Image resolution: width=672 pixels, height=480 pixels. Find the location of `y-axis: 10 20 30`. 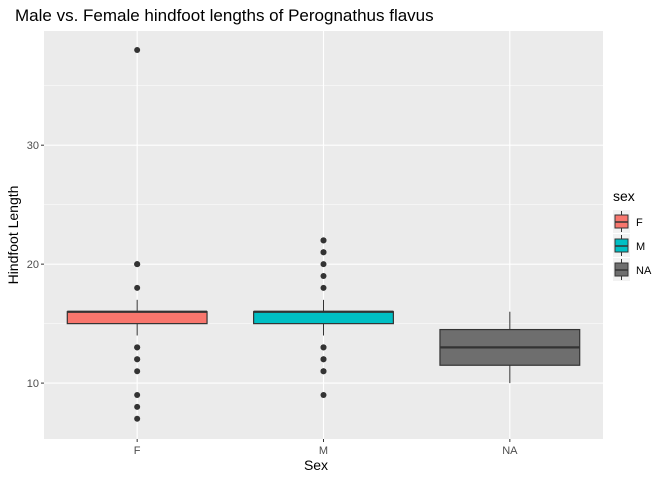

y-axis: 10 20 30 is located at coordinates (35, 265).